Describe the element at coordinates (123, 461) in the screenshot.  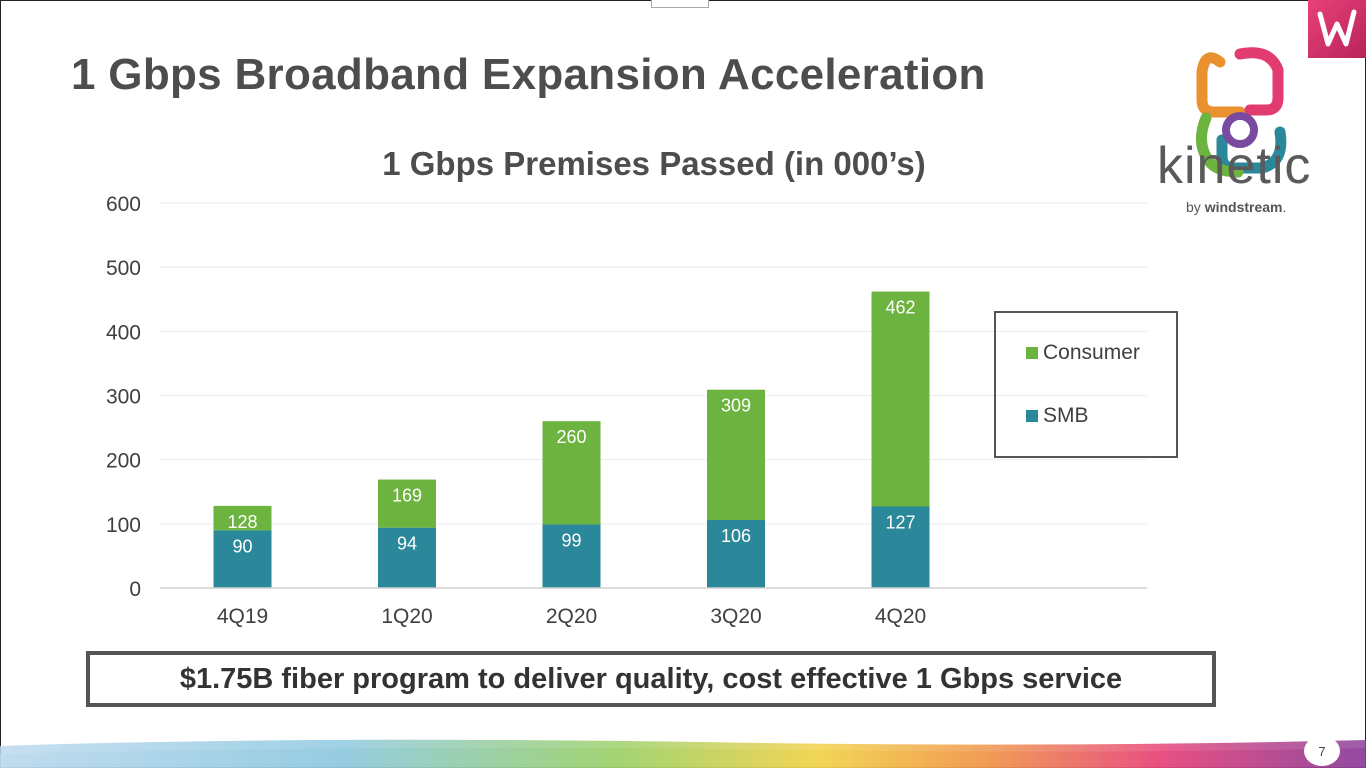
I see `y-tick-label: 200` at that location.